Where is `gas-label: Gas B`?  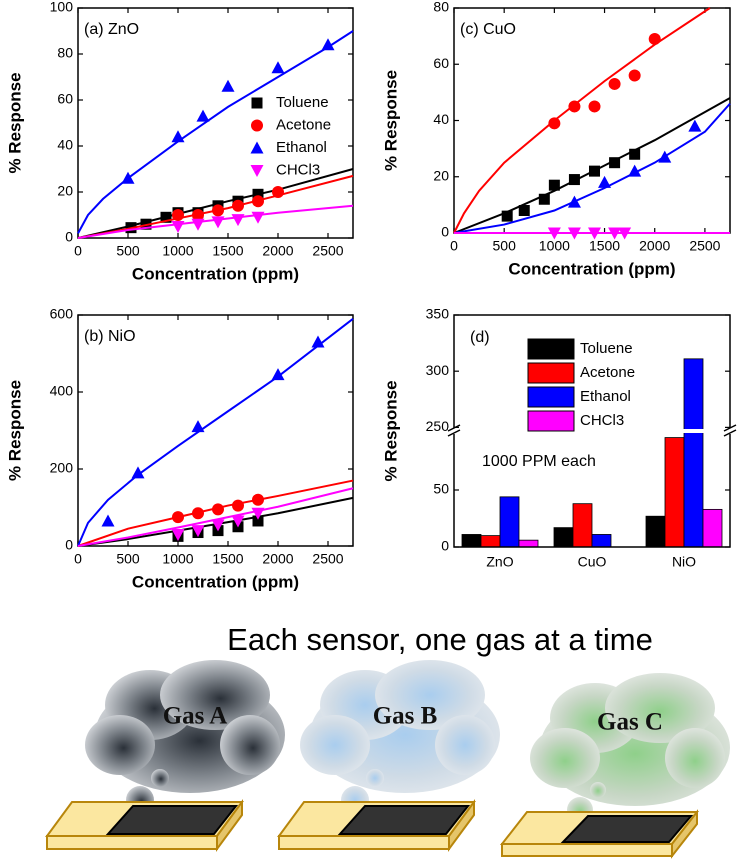
gas-label: Gas B is located at coordinates (405, 716).